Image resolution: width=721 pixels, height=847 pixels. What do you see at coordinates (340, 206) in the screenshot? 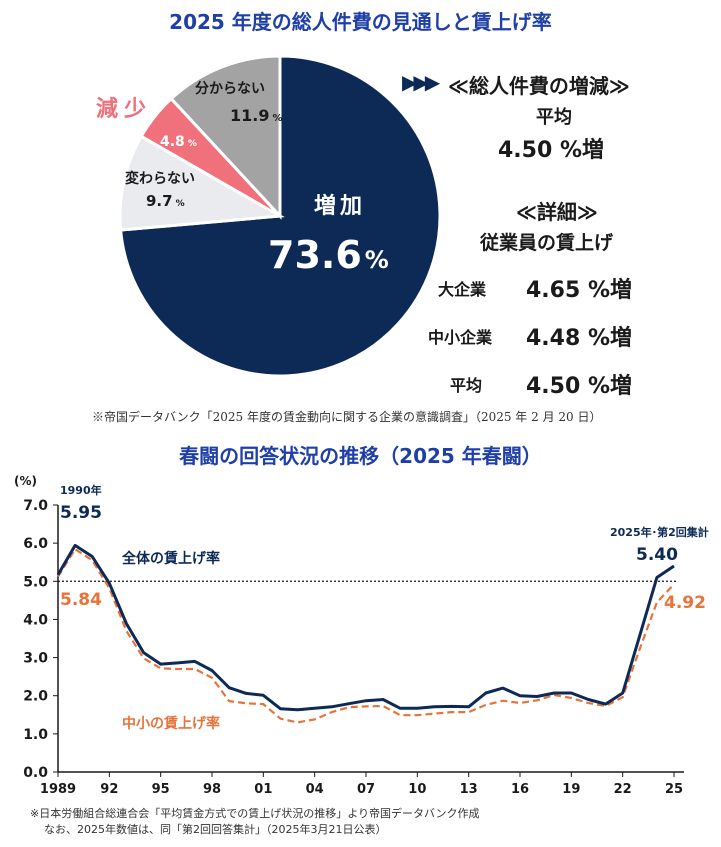
I see `pie-slice-label: 増加` at bounding box center [340, 206].